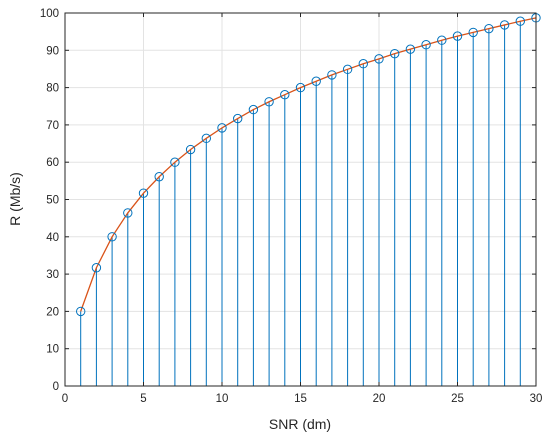  What do you see at coordinates (536, 399) in the screenshot?
I see `x-tick-label: 30` at bounding box center [536, 399].